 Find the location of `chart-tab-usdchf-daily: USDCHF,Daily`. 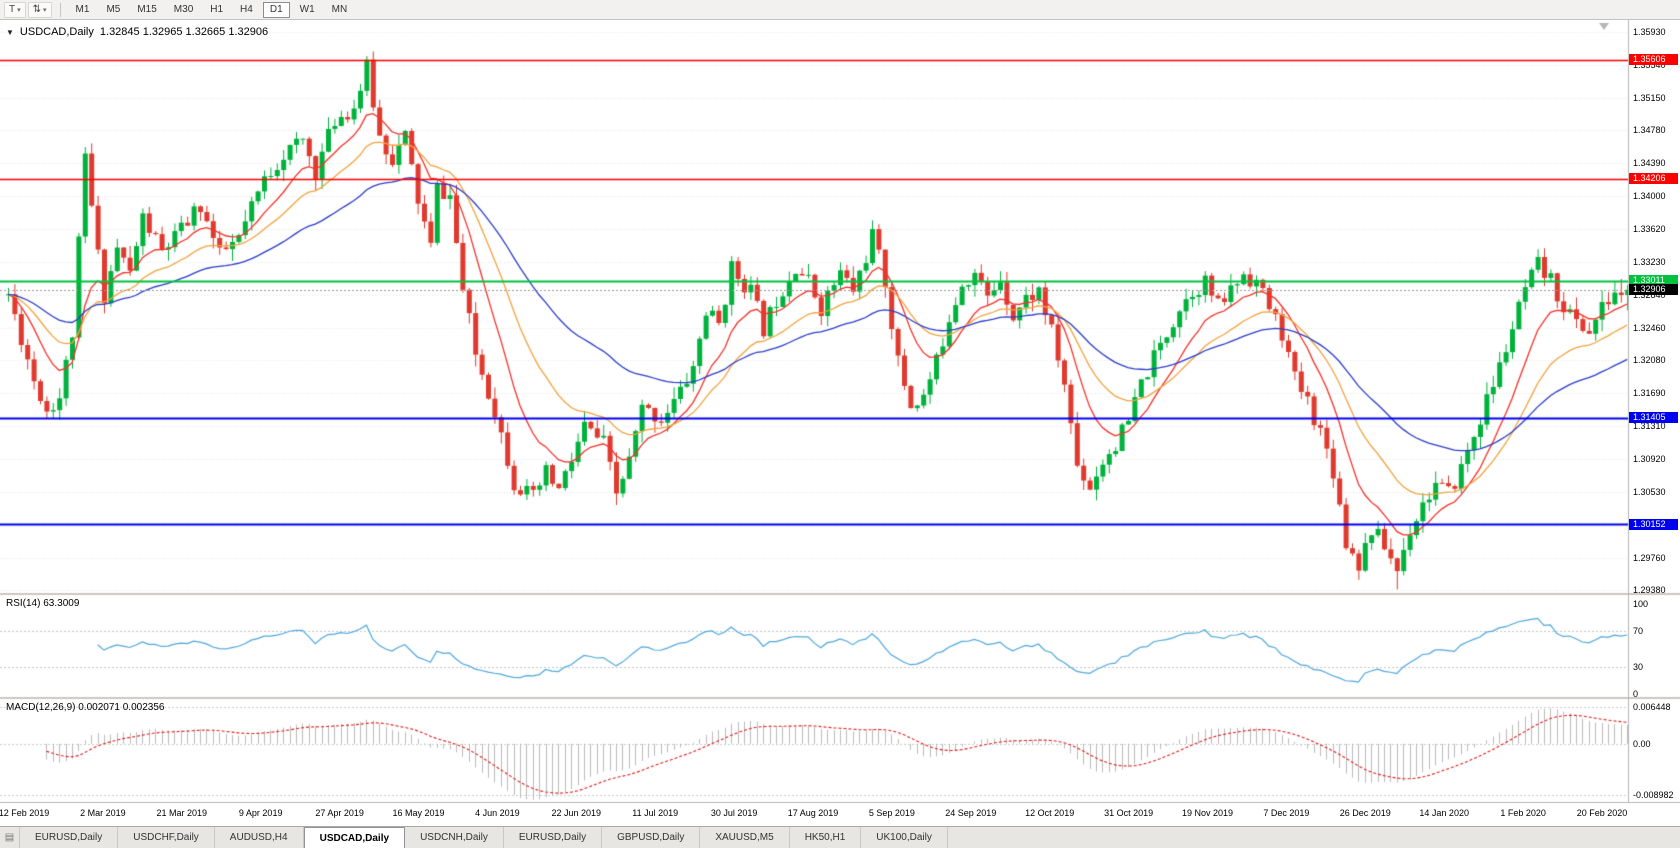

chart-tab-usdchf-daily: USDCHF,Daily is located at coordinates (166, 837).